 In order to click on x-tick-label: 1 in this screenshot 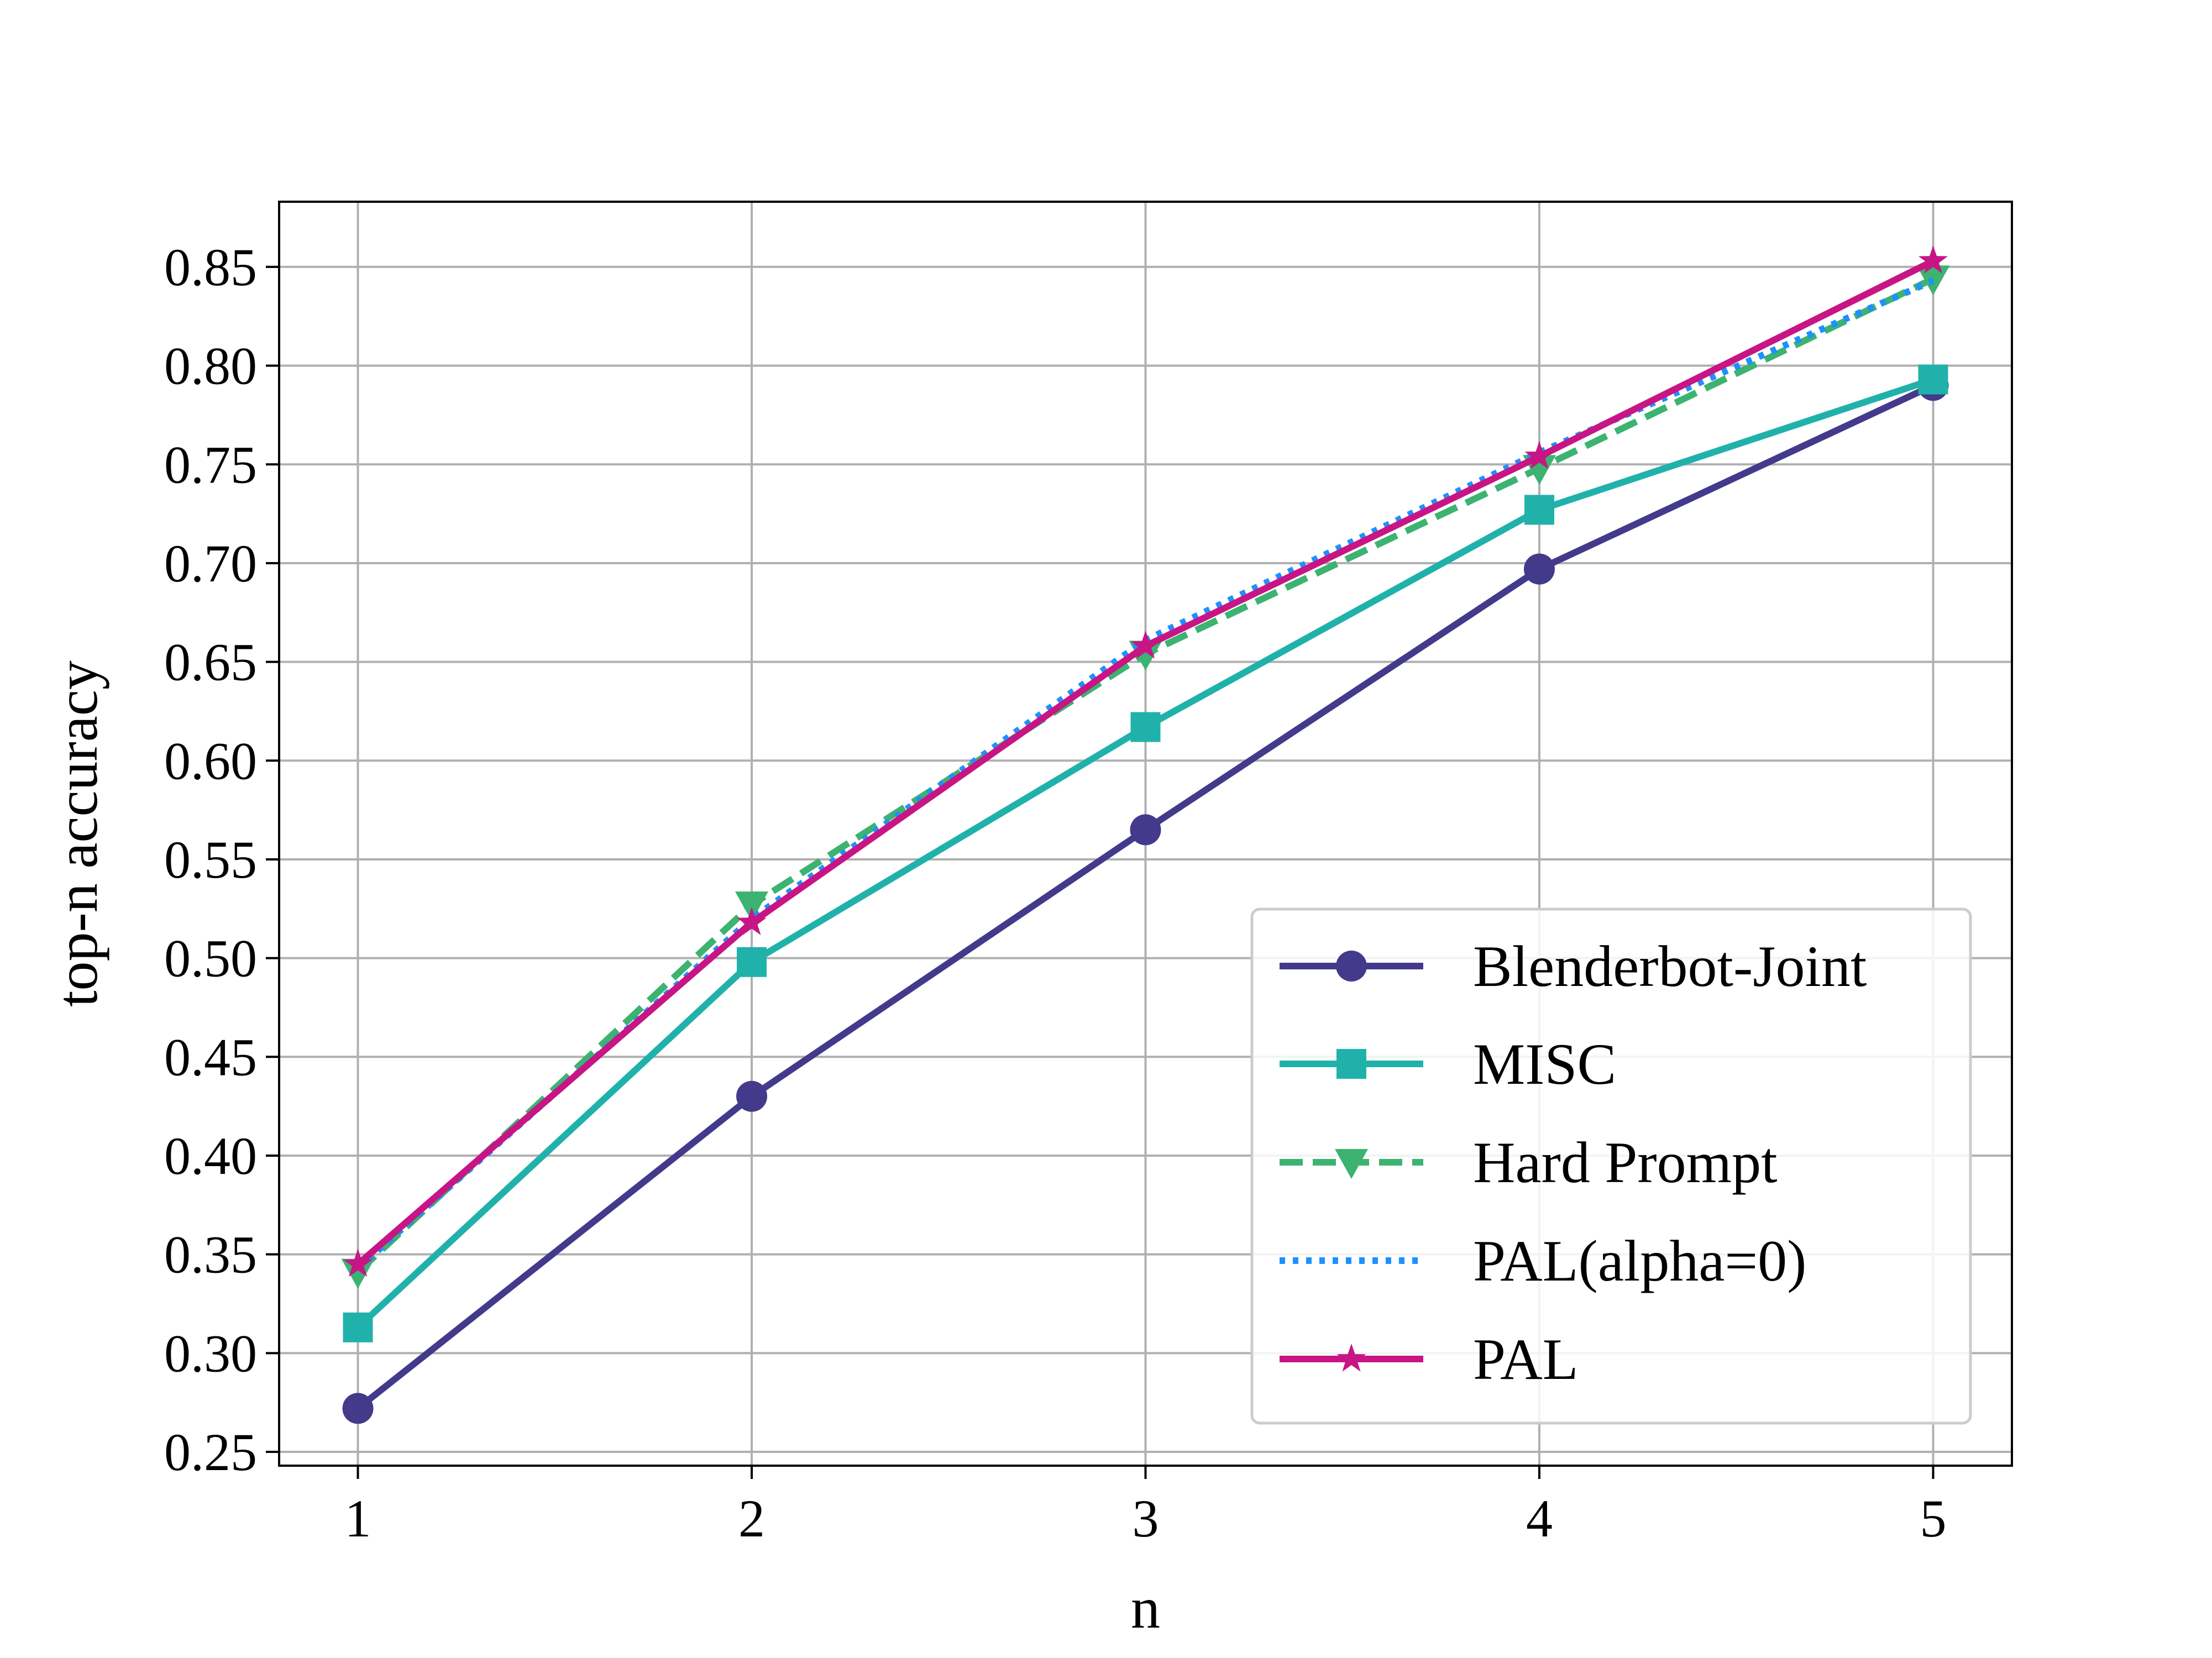, I will do `click(358, 1518)`.